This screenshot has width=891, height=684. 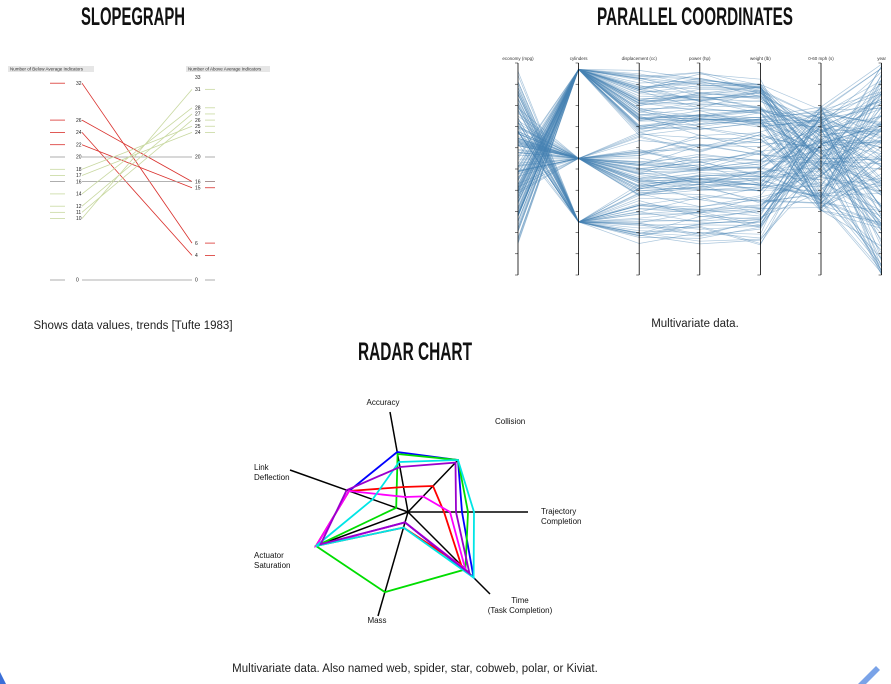 I want to click on axis-name: year, so click(x=881, y=58).